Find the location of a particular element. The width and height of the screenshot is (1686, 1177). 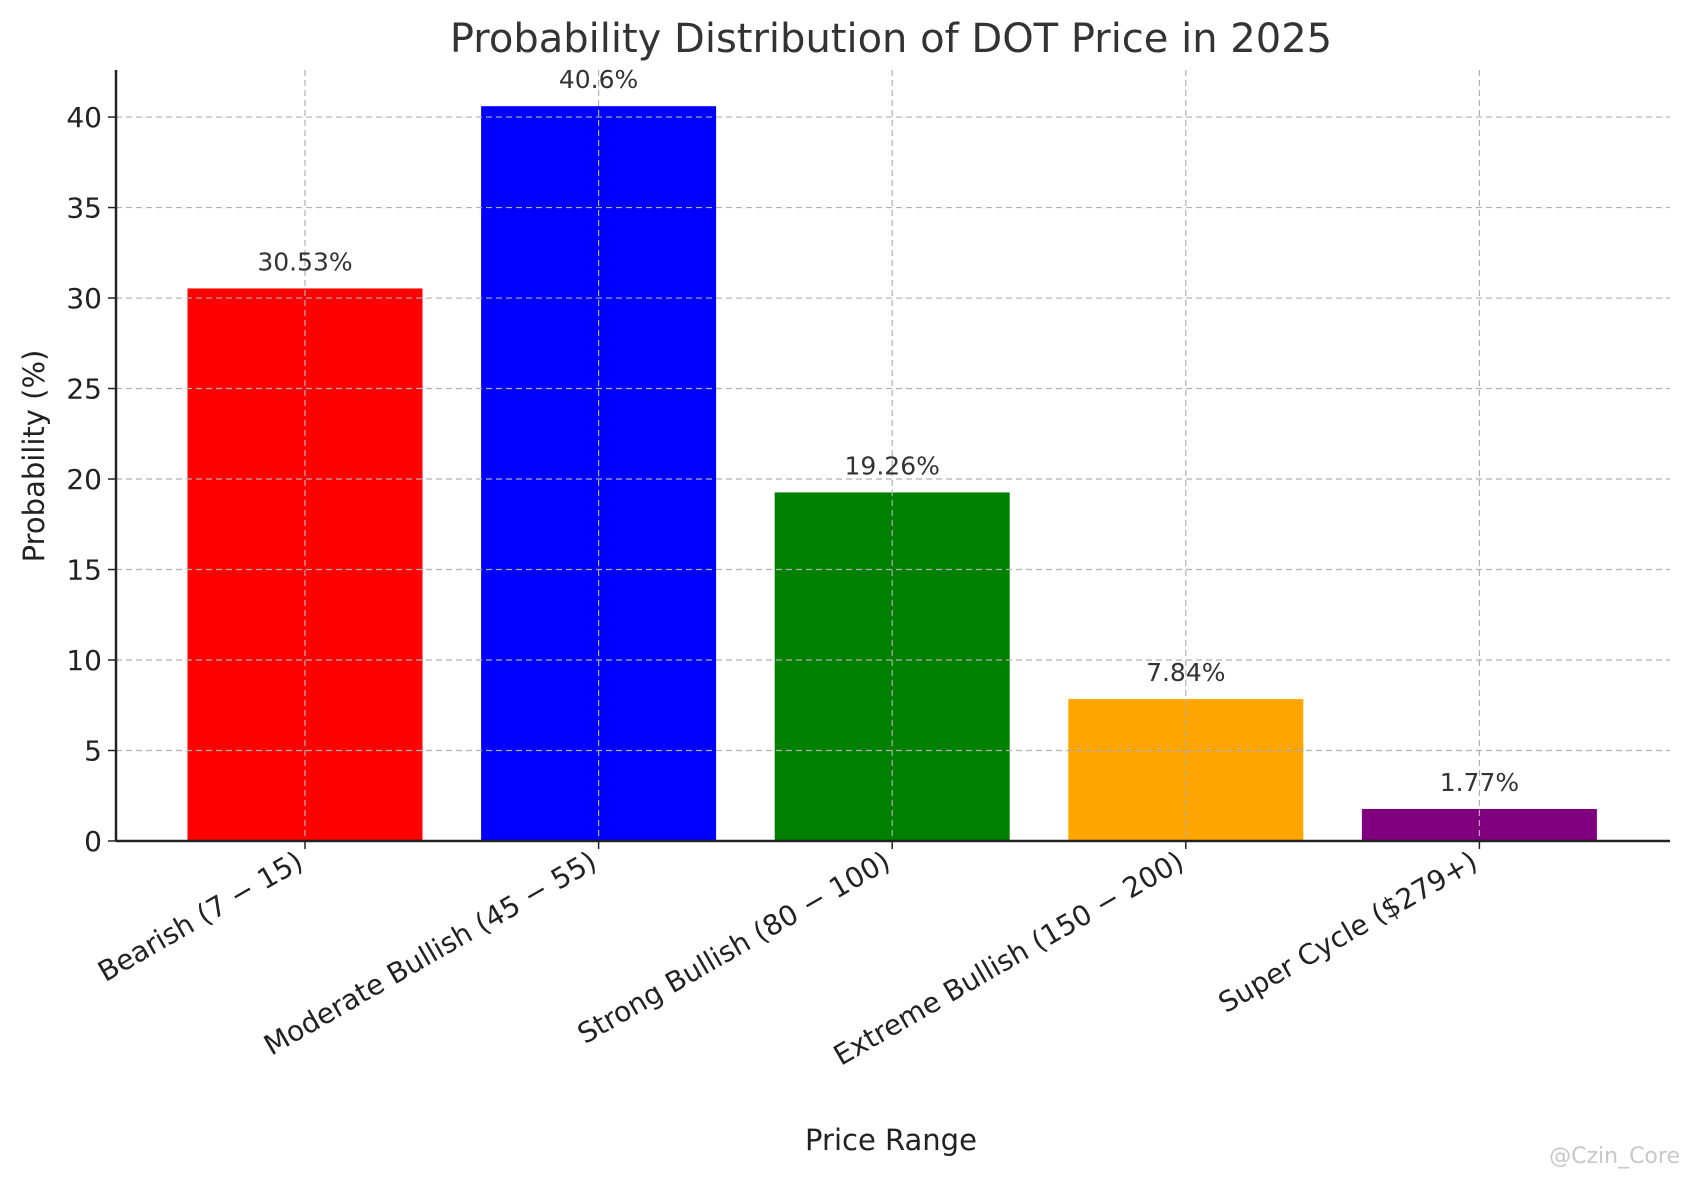

y-tick-label: 30 is located at coordinates (84, 298).